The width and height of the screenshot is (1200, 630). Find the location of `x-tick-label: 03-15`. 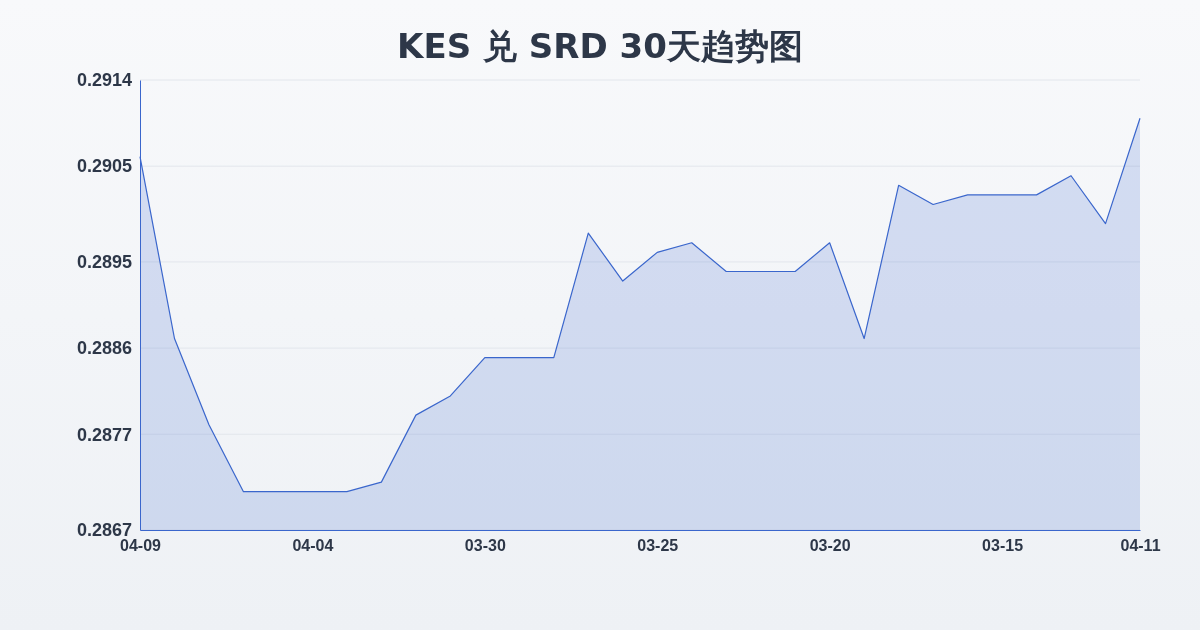

x-tick-label: 03-15 is located at coordinates (1003, 546).